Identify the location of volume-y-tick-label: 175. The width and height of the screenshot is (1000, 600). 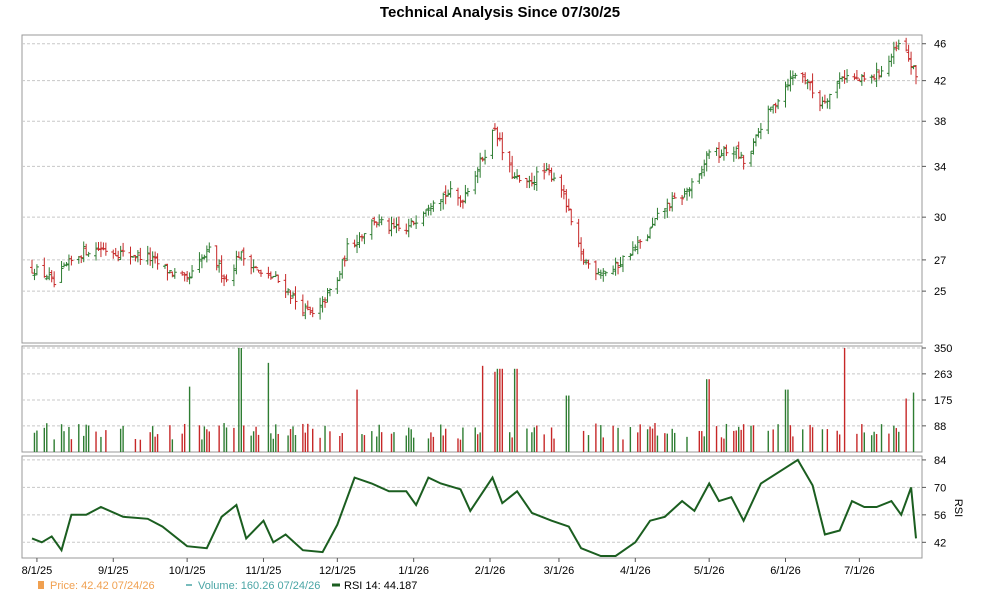
(943, 401).